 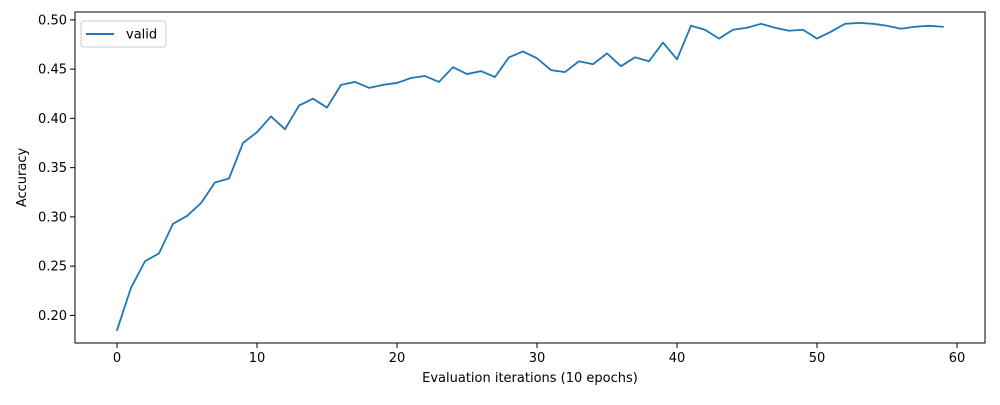 What do you see at coordinates (52, 119) in the screenshot?
I see `y-tick-label: 0.40` at bounding box center [52, 119].